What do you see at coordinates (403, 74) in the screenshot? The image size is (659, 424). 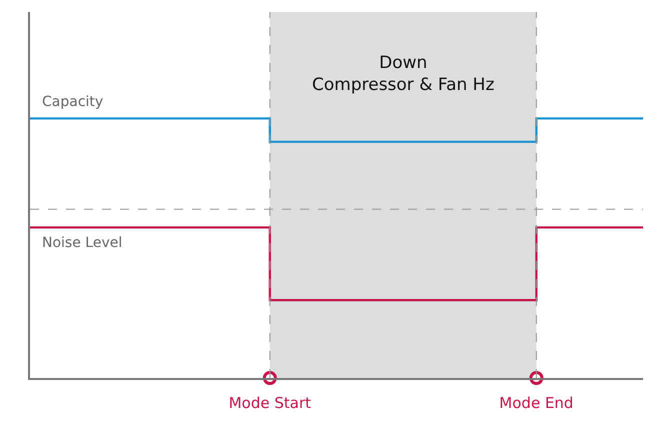 I see `band-label: Down Compressor & Fan Hz` at bounding box center [403, 74].